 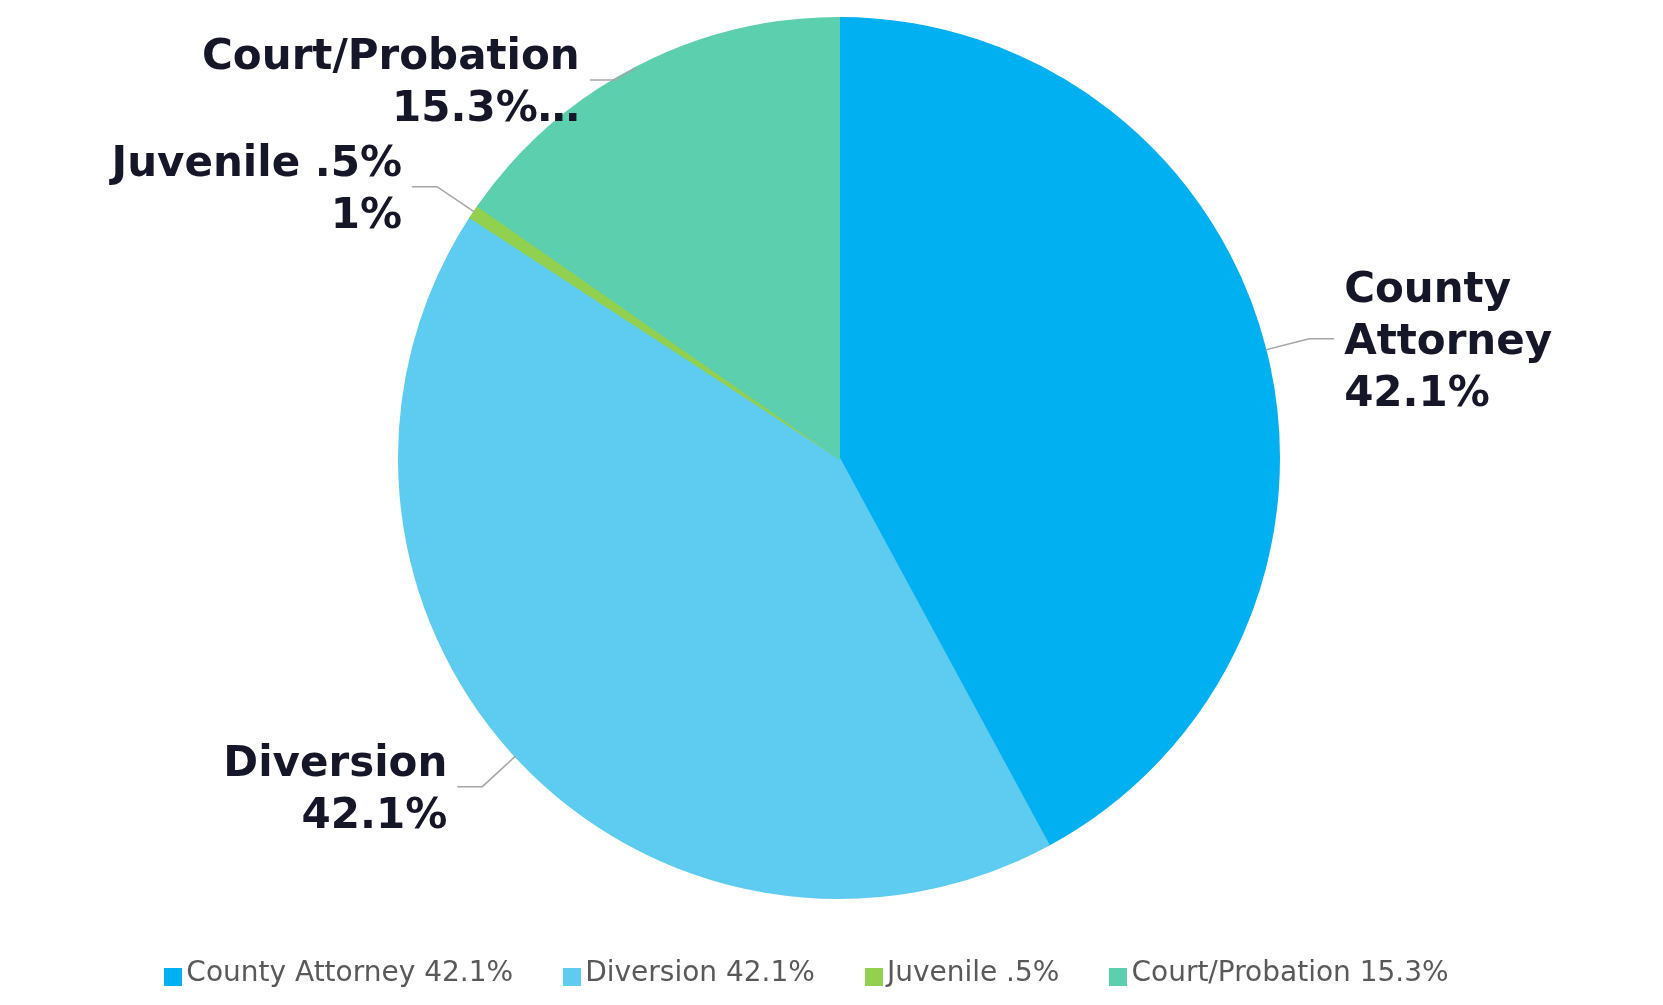 What do you see at coordinates (973, 971) in the screenshot?
I see `legend-label: Juvenile .5%` at bounding box center [973, 971].